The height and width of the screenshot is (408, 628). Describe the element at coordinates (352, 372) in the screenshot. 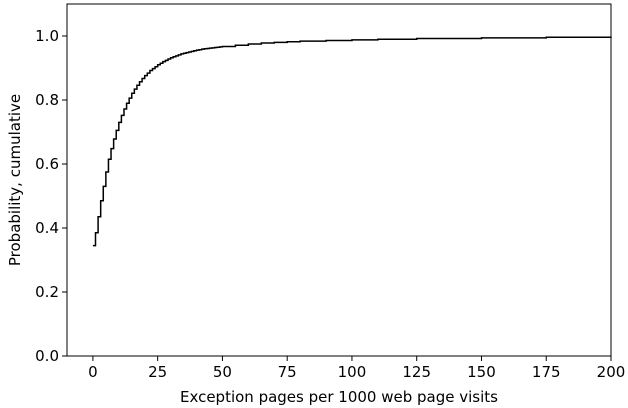

I see `x-tick-label: 100` at that location.